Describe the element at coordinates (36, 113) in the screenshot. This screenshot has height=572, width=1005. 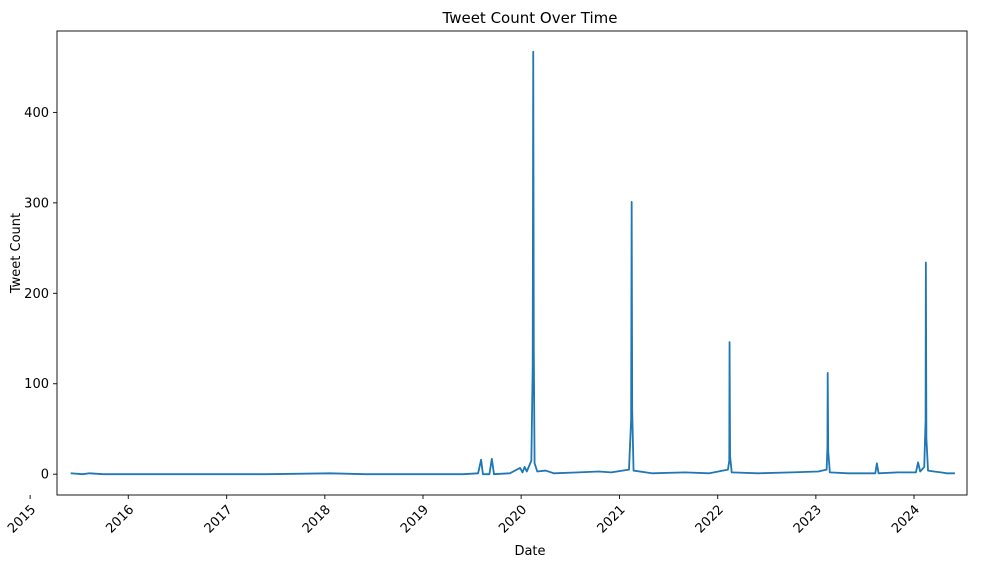
I see `y-tick-label: 400` at that location.